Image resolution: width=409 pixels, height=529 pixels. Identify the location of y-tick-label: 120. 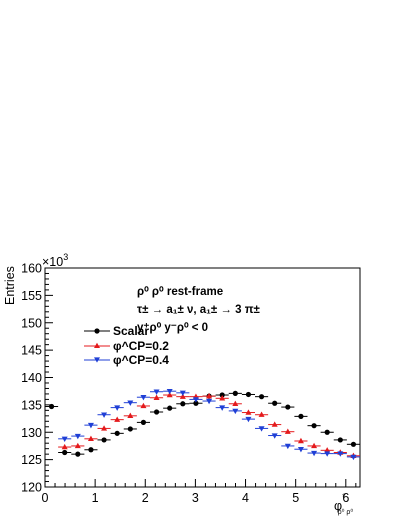
(31, 488).